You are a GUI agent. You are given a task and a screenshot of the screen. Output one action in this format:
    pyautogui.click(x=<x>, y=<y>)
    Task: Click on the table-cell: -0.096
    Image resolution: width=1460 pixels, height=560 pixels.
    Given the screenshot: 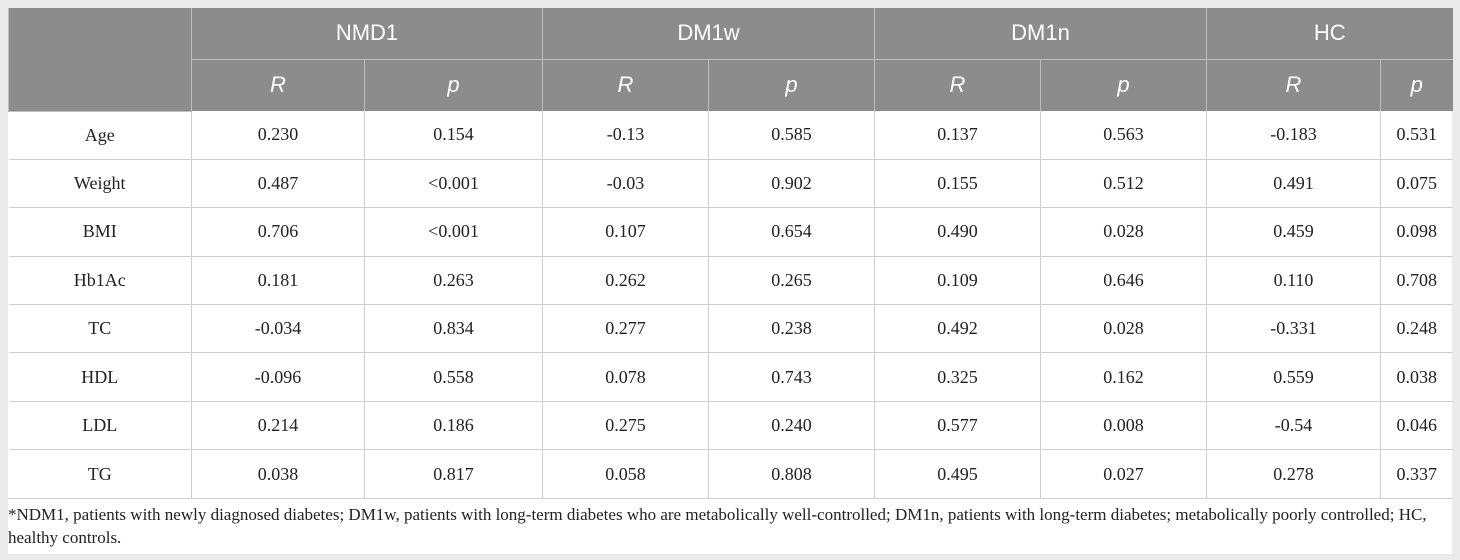 What is the action you would take?
    pyautogui.click(x=278, y=377)
    